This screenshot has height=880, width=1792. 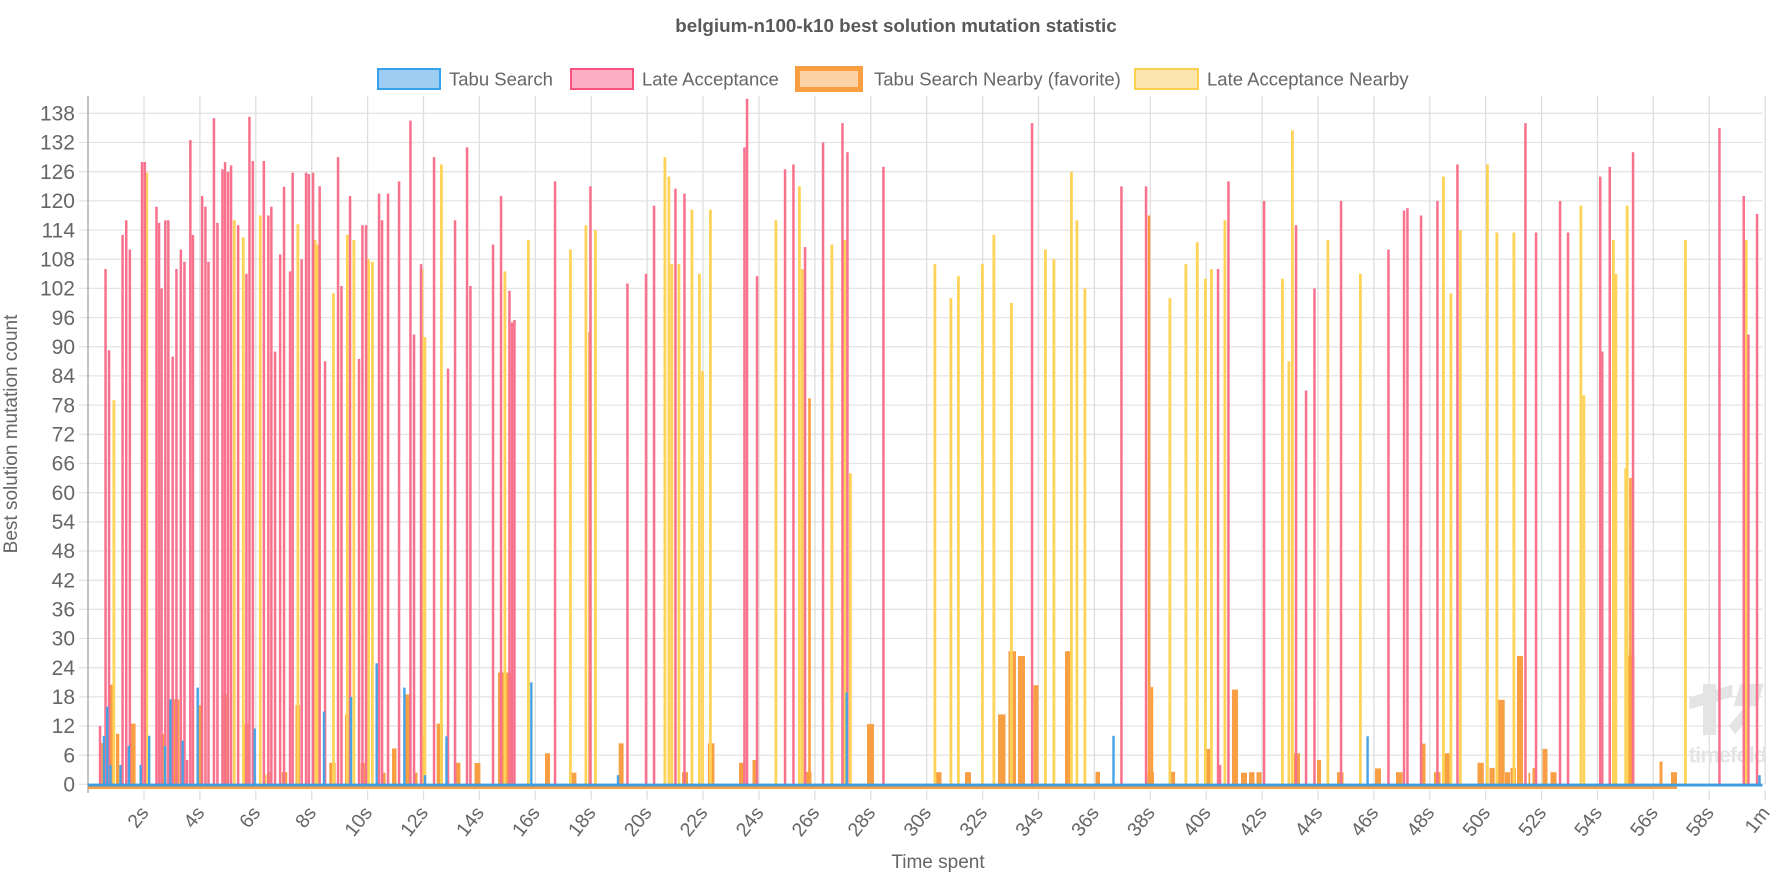 I want to click on svg-text: 72, so click(x=63, y=435).